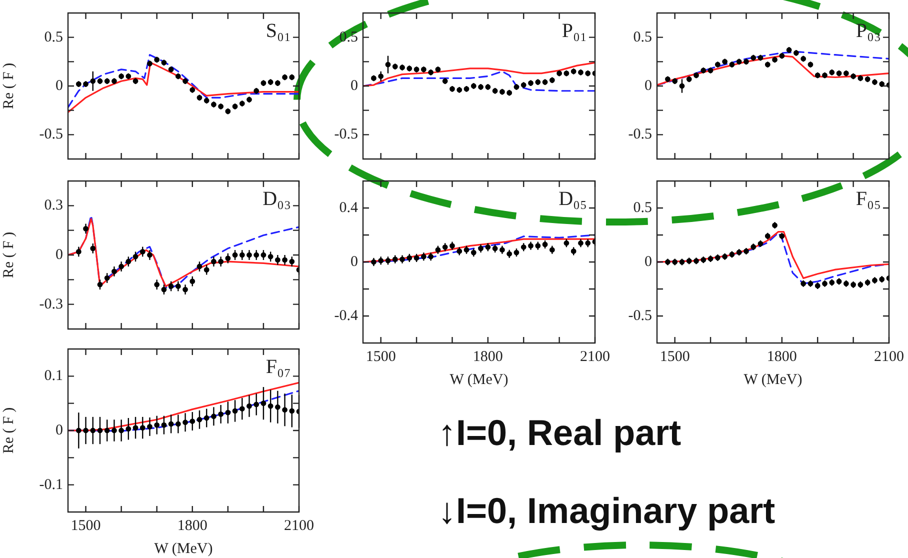 This screenshot has width=908, height=558. Describe the element at coordinates (53, 206) in the screenshot. I see `y-tick-label: 0.3` at that location.